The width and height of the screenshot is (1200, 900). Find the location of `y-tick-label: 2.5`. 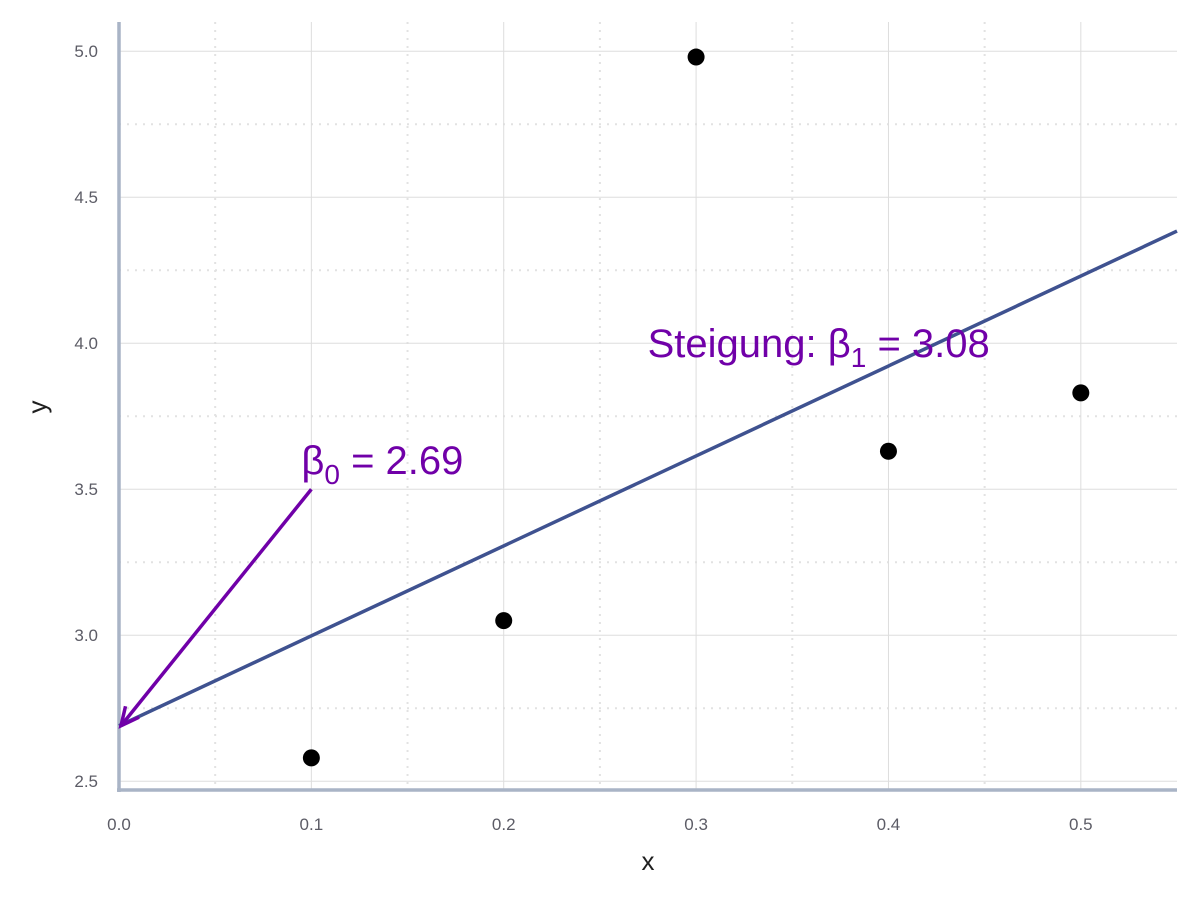

y-tick-label: 2.5 is located at coordinates (86, 781).